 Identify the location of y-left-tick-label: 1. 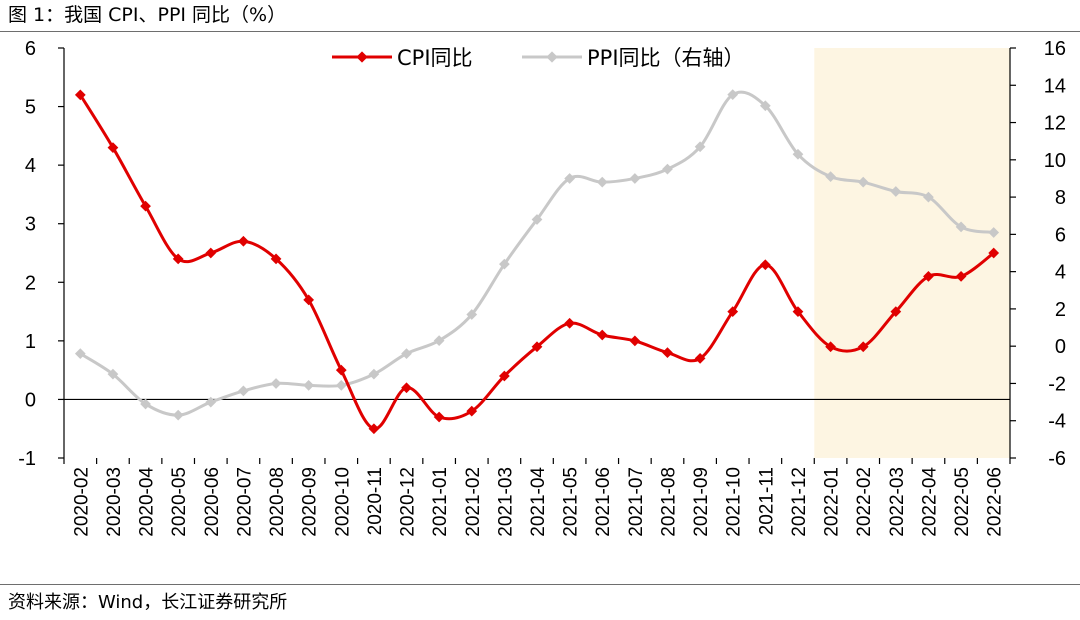
(30, 342).